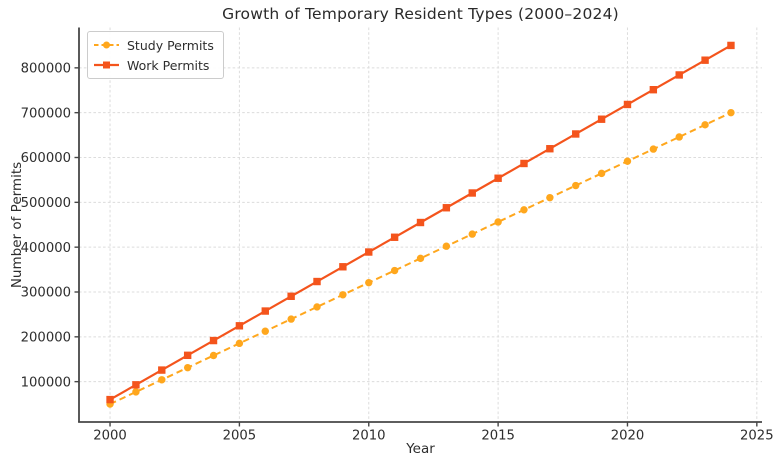  I want to click on y-tick-label: 300000, so click(46, 293).